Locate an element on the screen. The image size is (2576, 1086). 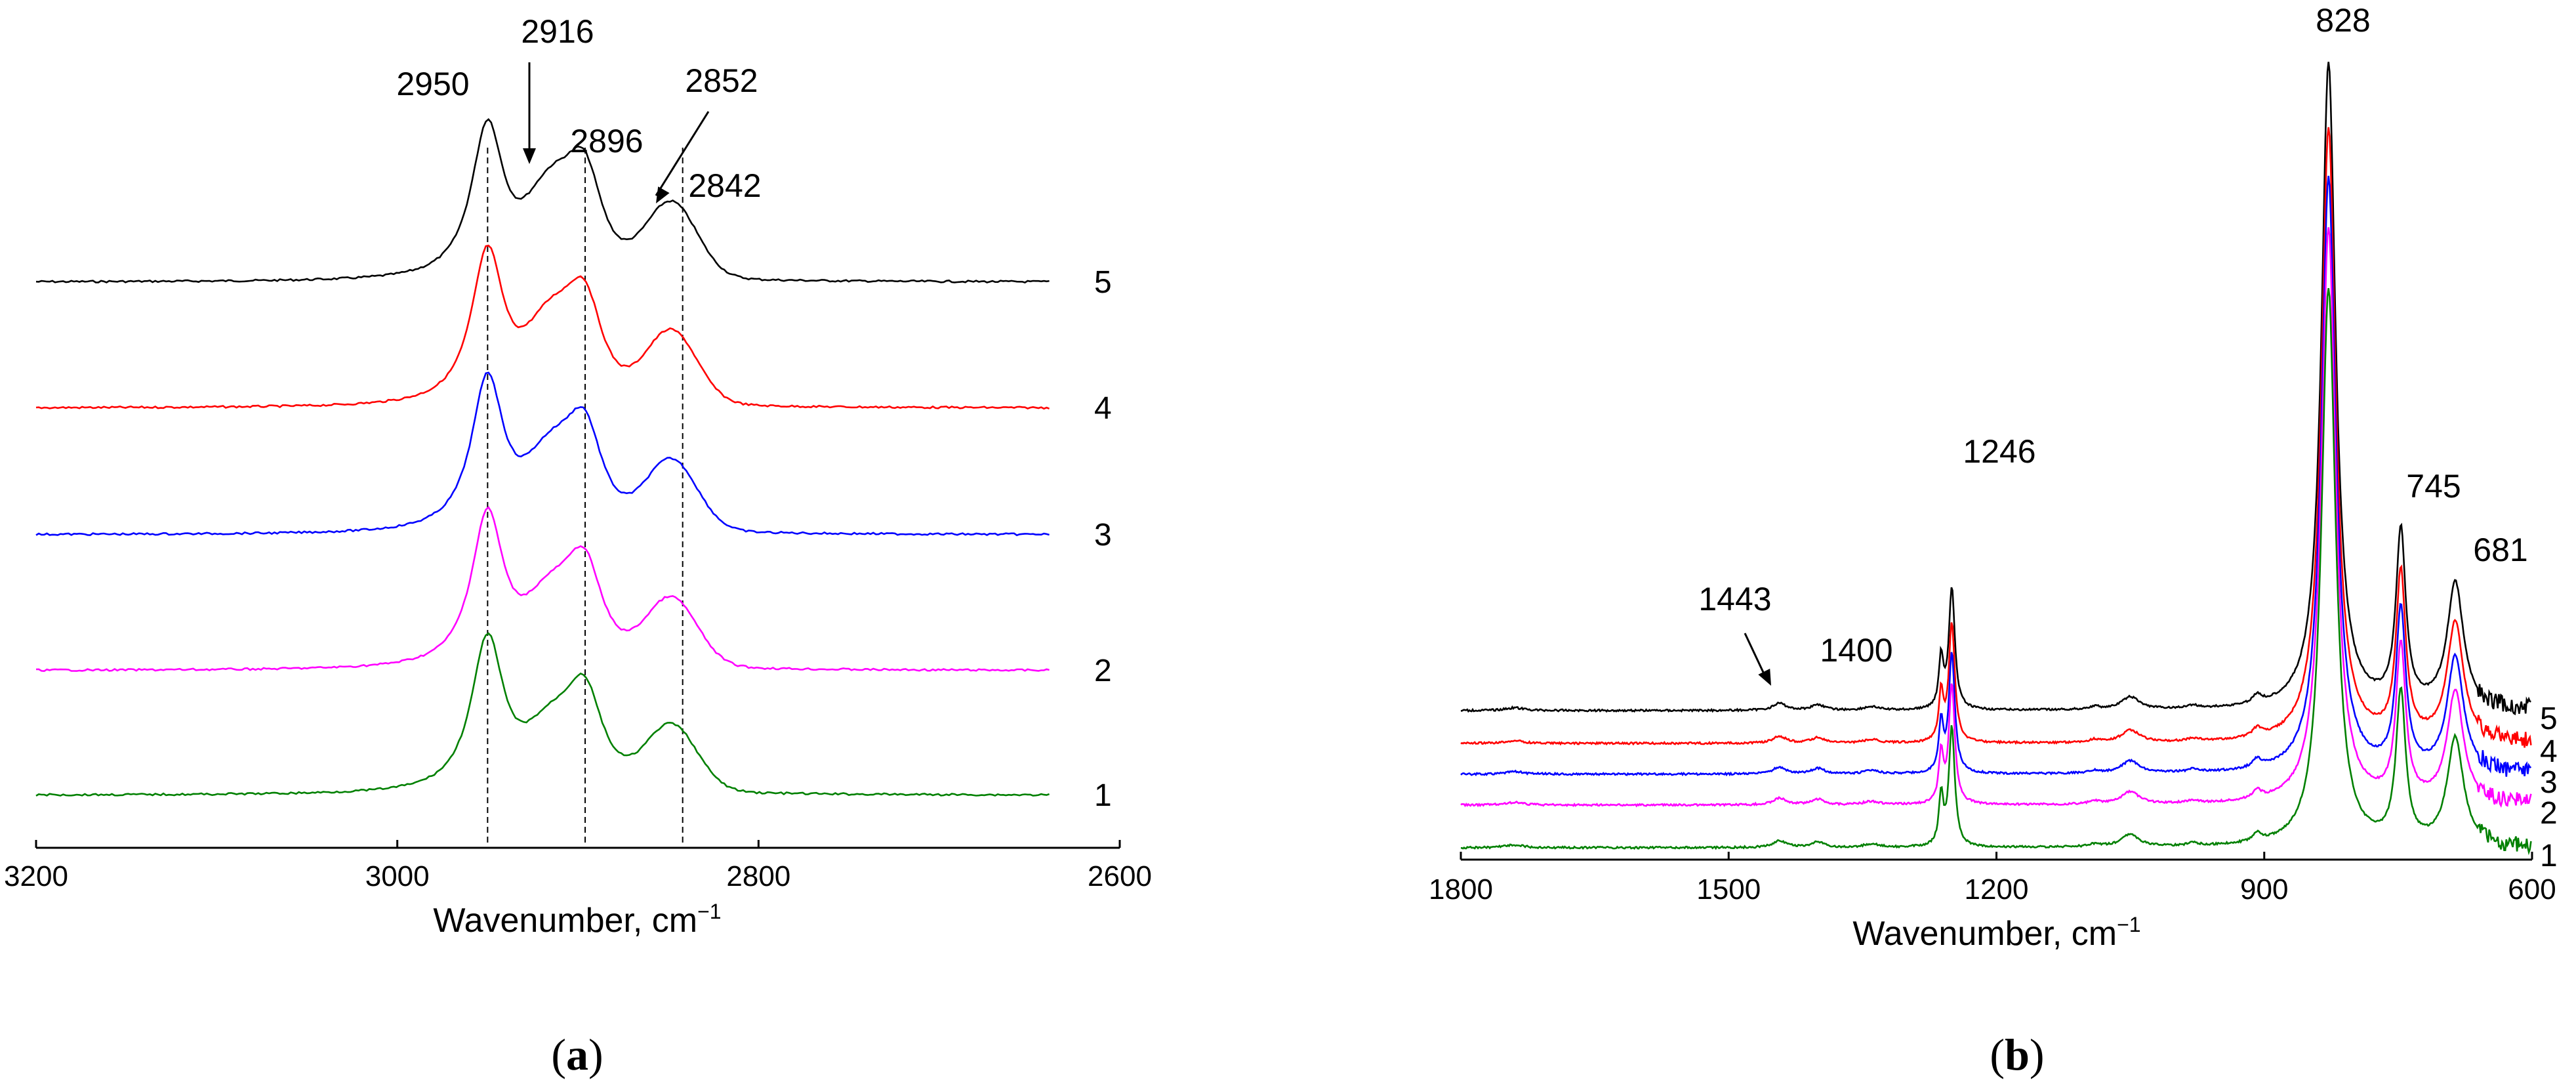
peak-label-b-745: 745 is located at coordinates (2433, 487).